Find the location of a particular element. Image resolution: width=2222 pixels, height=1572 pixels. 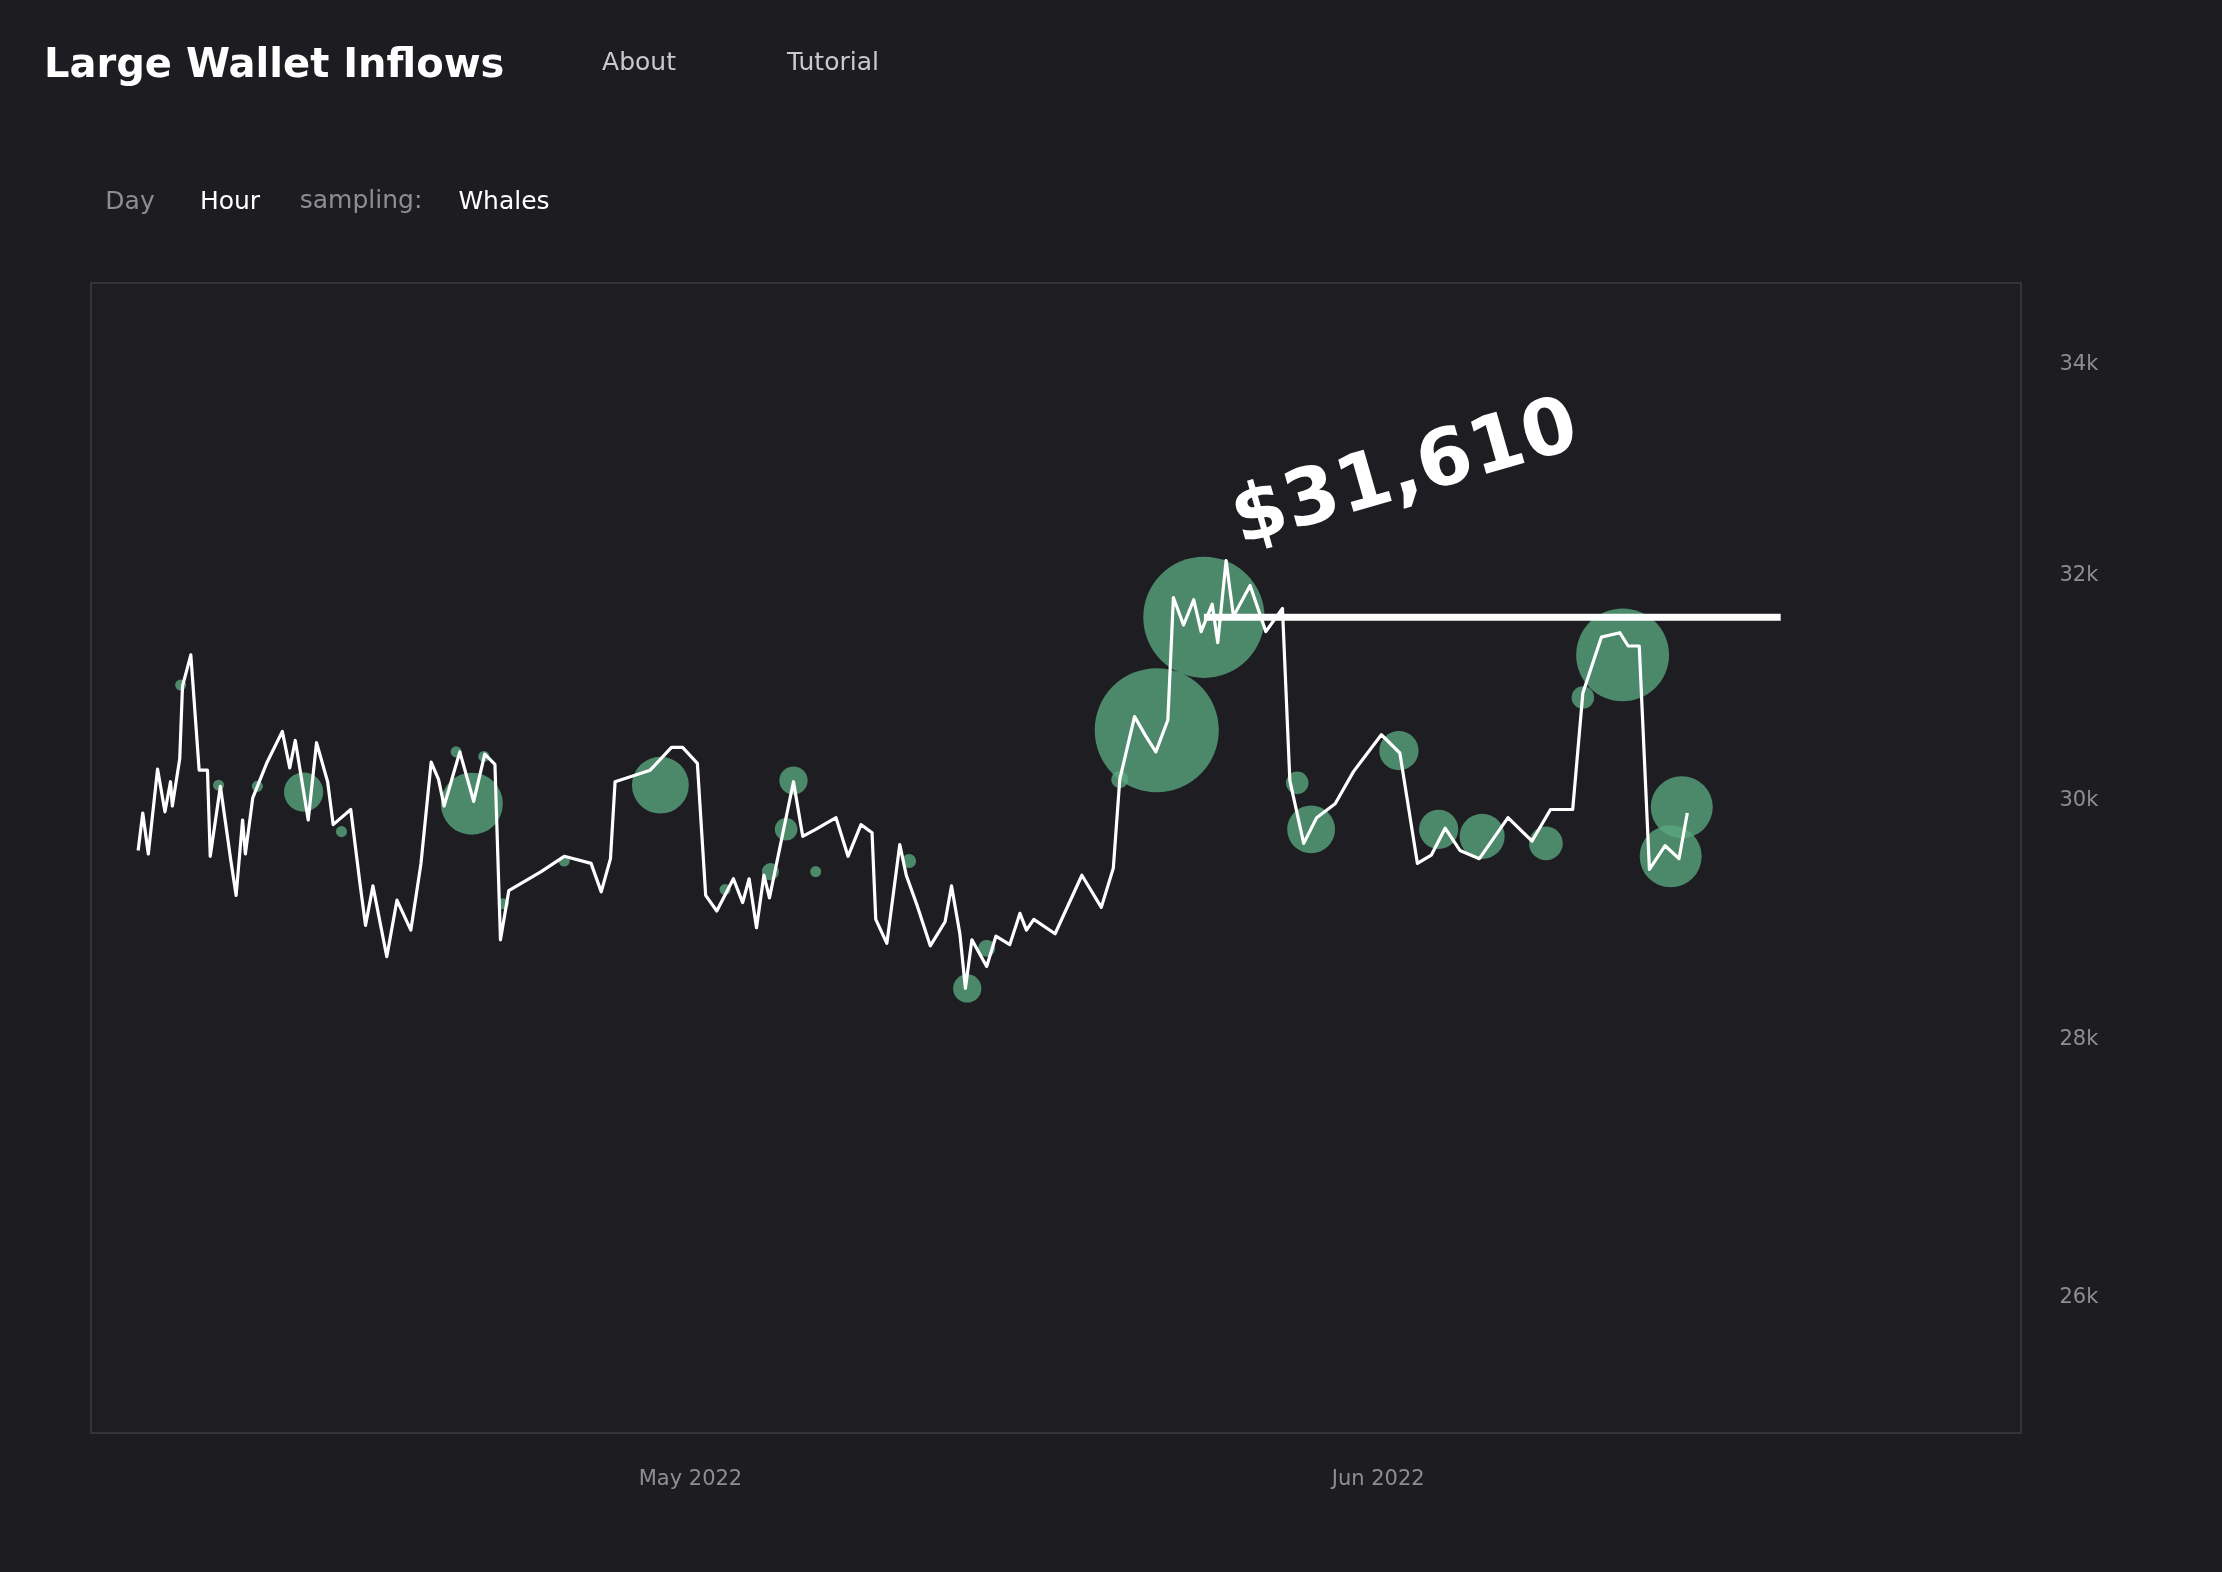

text: sampling: is located at coordinates (361, 199).